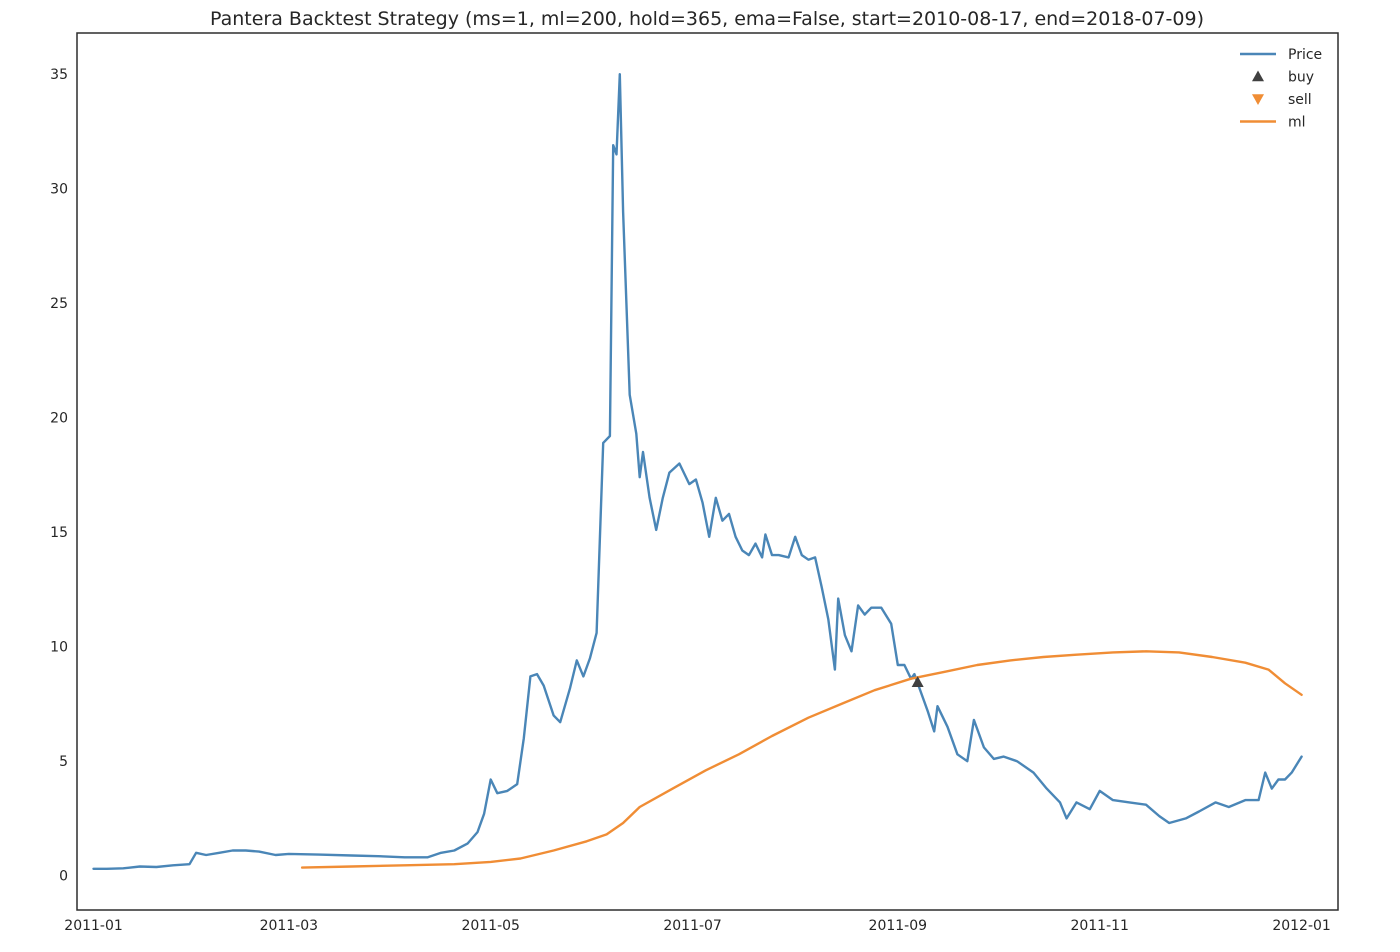  Describe the element at coordinates (59, 190) in the screenshot. I see `y-tick-label: 30` at that location.